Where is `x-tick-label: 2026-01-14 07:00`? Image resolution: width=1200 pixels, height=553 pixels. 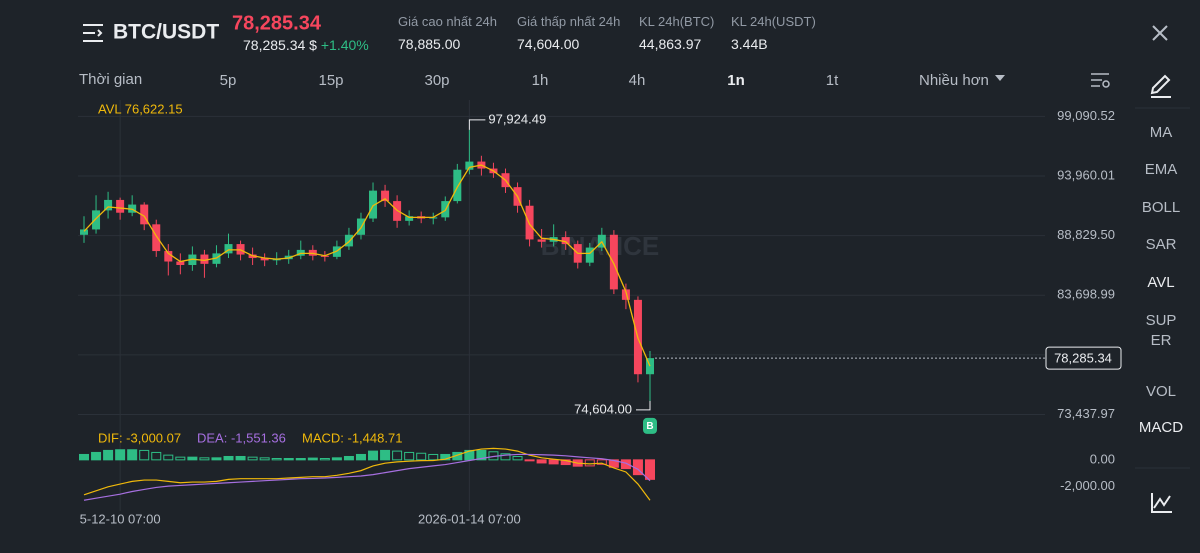 x-tick-label: 2026-01-14 07:00 is located at coordinates (469, 518).